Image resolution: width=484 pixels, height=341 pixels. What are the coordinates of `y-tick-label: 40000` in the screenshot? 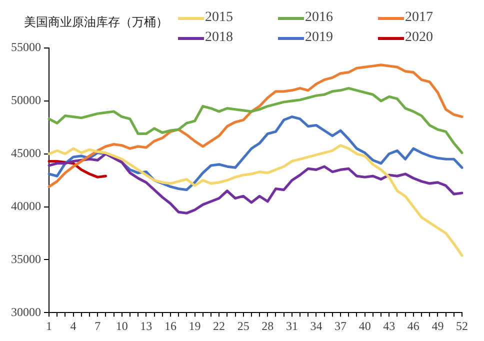 It's located at (26, 205).